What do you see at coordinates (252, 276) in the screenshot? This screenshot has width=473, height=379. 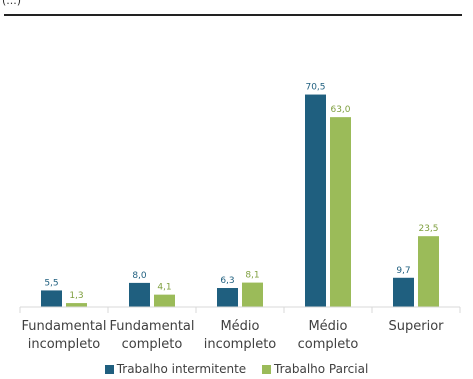 I see `data-label-series1-cat2: 8,1` at bounding box center [252, 276].